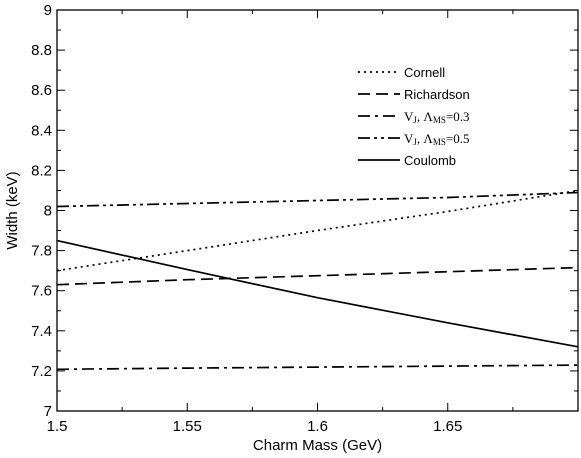 The image size is (581, 458). What do you see at coordinates (430, 160) in the screenshot?
I see `legend-label-5: Coulomb` at bounding box center [430, 160].